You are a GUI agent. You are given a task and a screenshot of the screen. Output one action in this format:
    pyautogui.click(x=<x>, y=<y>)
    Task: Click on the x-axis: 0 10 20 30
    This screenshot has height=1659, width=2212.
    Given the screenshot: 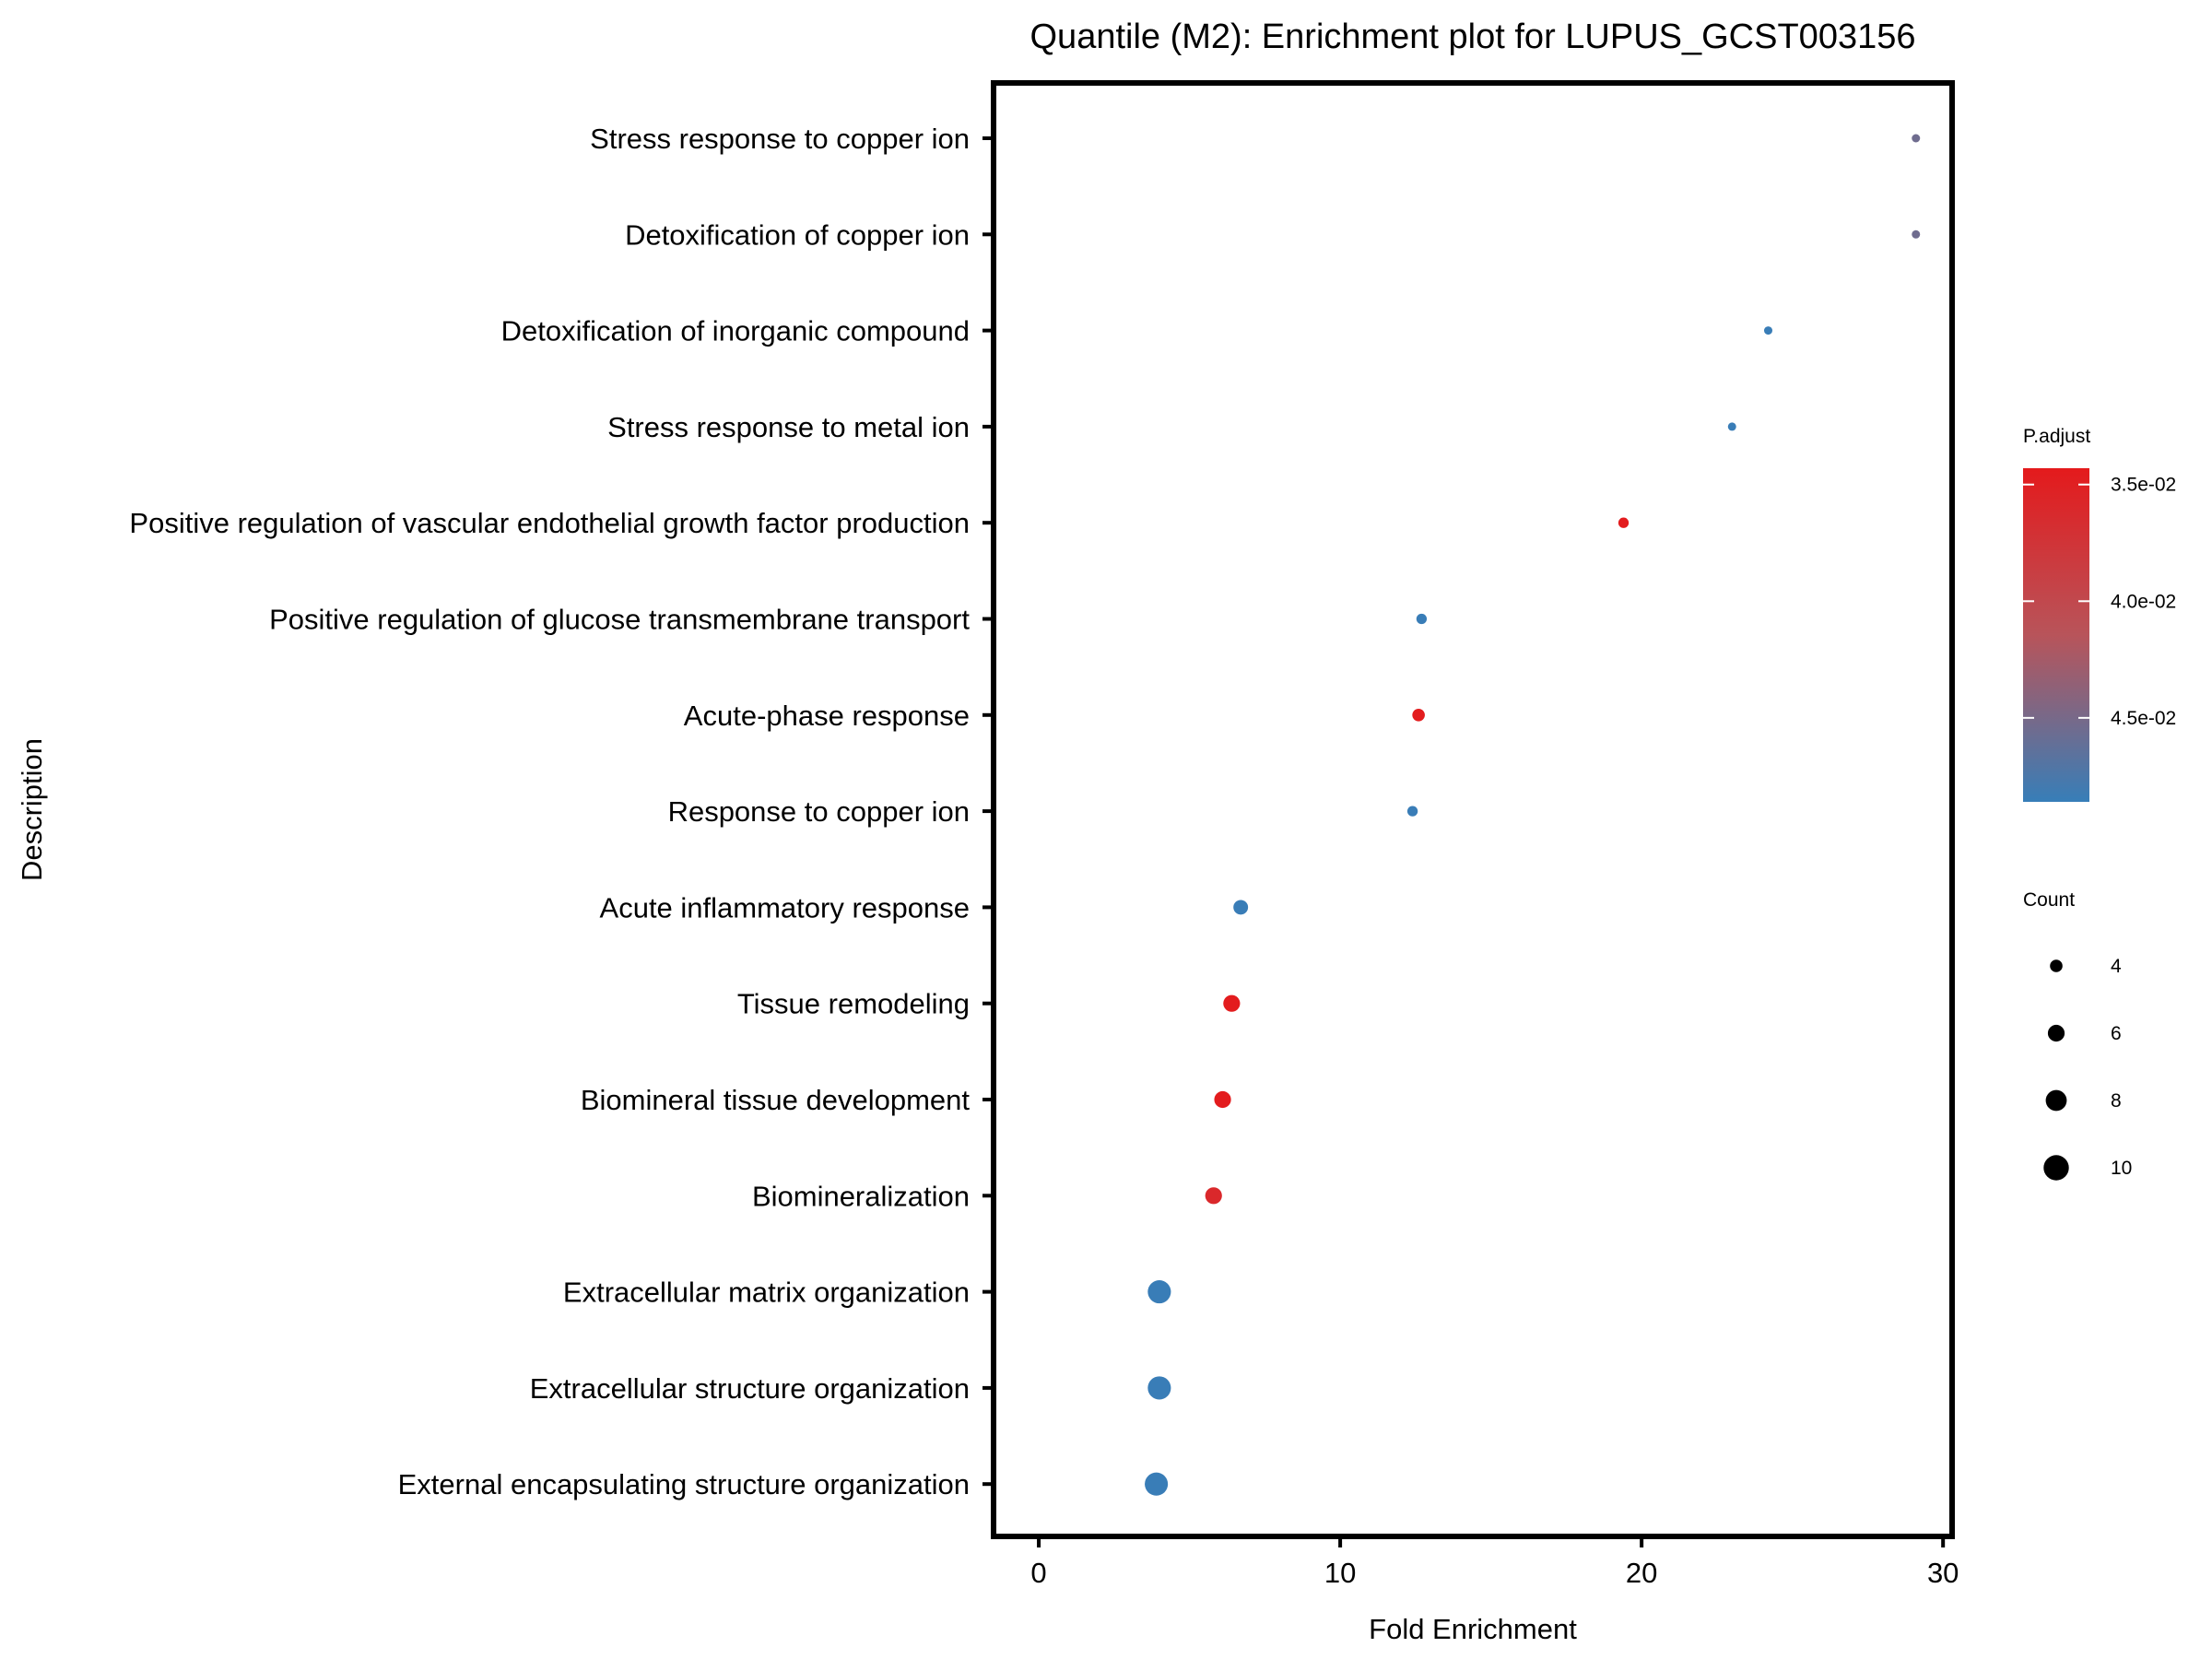 What is the action you would take?
    pyautogui.click(x=1494, y=1562)
    